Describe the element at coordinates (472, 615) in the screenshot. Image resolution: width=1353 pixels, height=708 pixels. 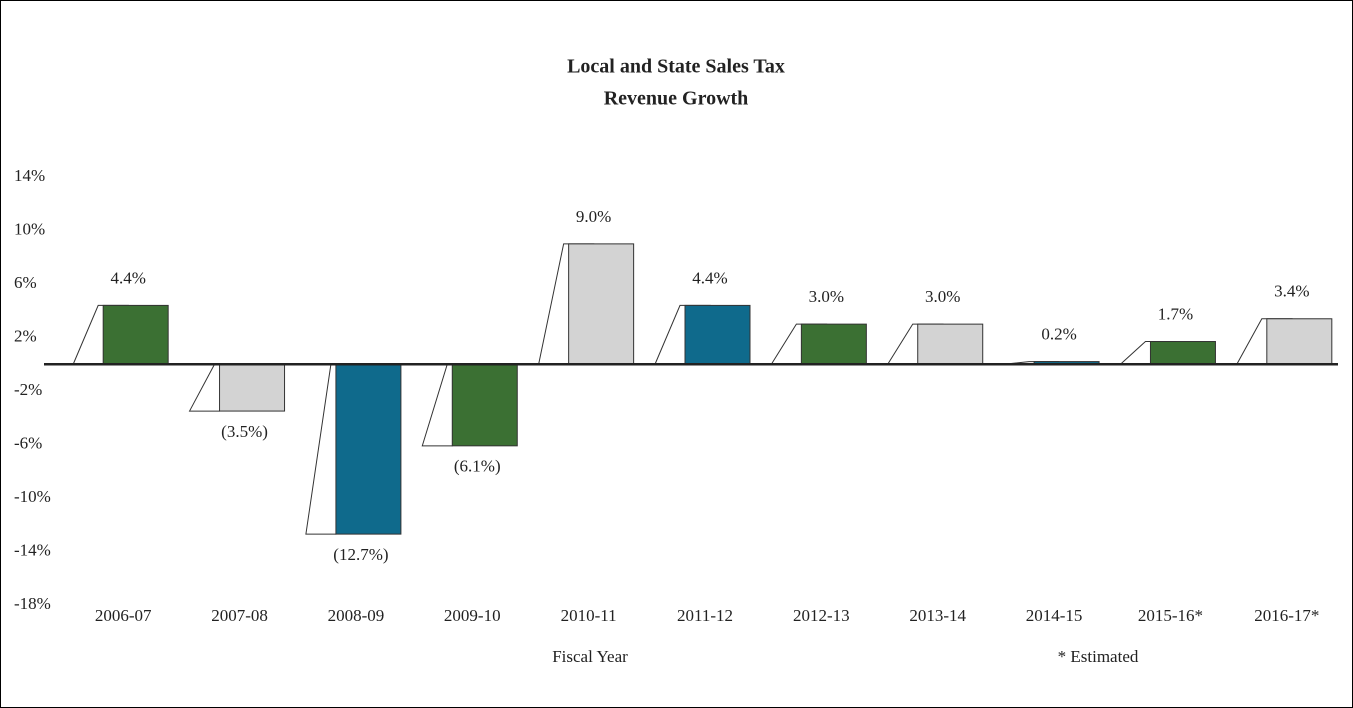
I see `x-tick-label: 2009-10` at that location.